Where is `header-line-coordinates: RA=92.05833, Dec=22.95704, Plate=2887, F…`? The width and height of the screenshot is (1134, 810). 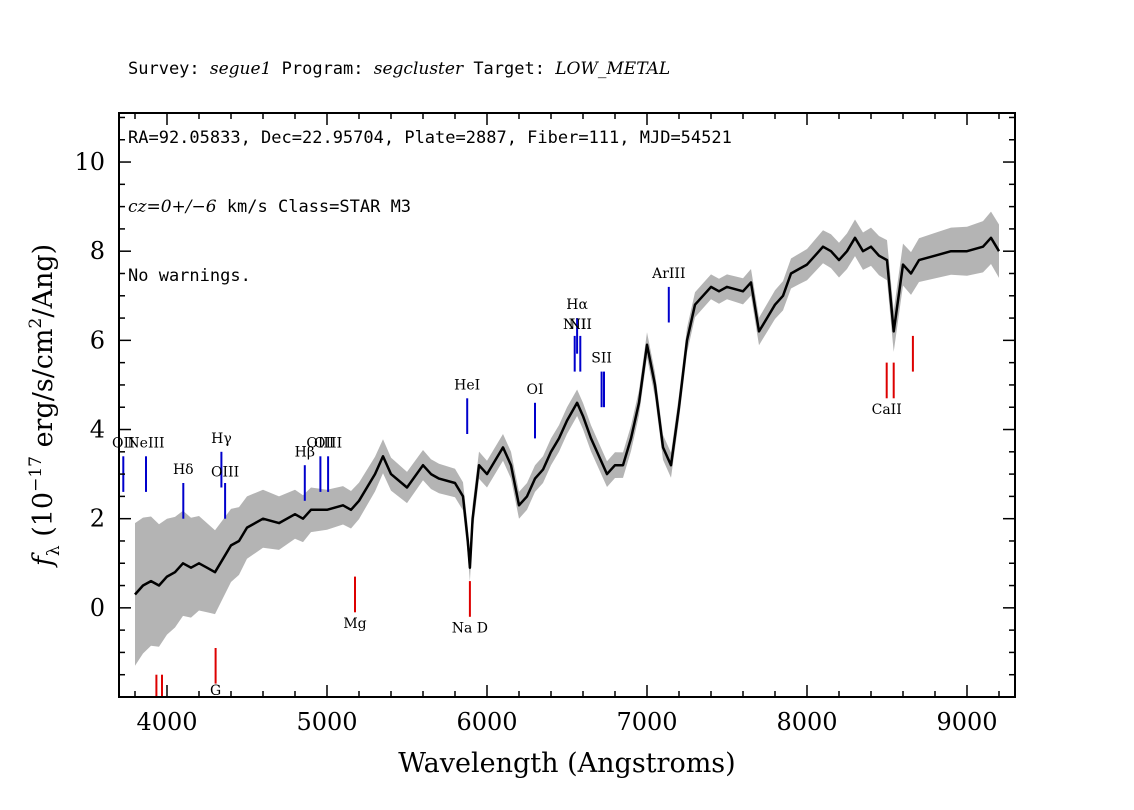 header-line-coordinates: RA=92.05833, Dec=22.95704, Plate=2887, F… is located at coordinates (430, 138).